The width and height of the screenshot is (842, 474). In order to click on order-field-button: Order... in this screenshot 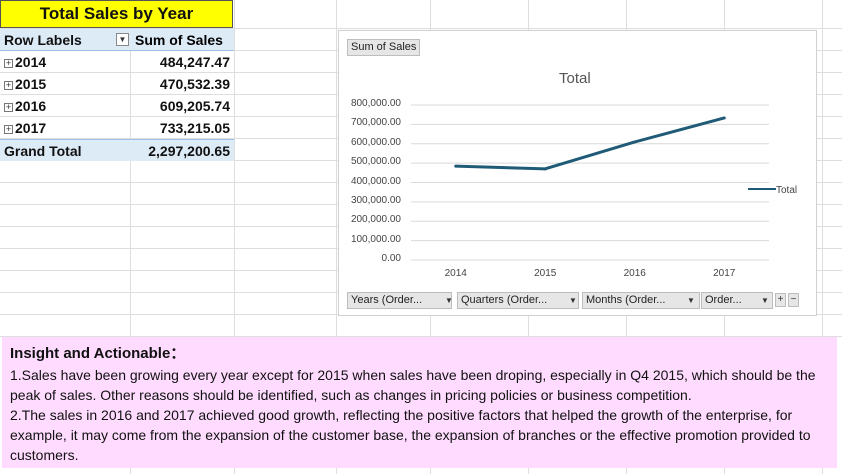, I will do `click(737, 300)`.